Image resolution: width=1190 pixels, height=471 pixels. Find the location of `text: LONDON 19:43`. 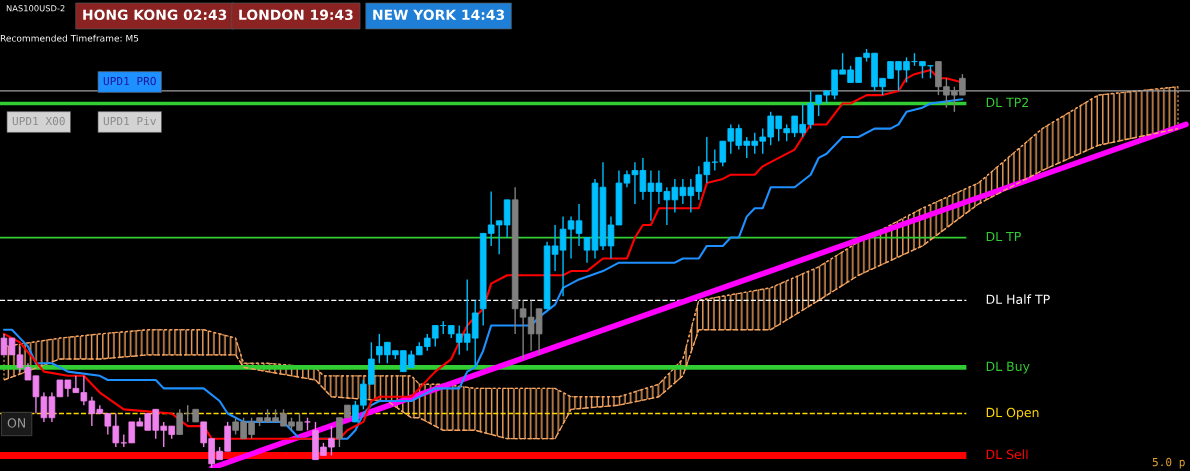

text: LONDON 19:43 is located at coordinates (296, 15).